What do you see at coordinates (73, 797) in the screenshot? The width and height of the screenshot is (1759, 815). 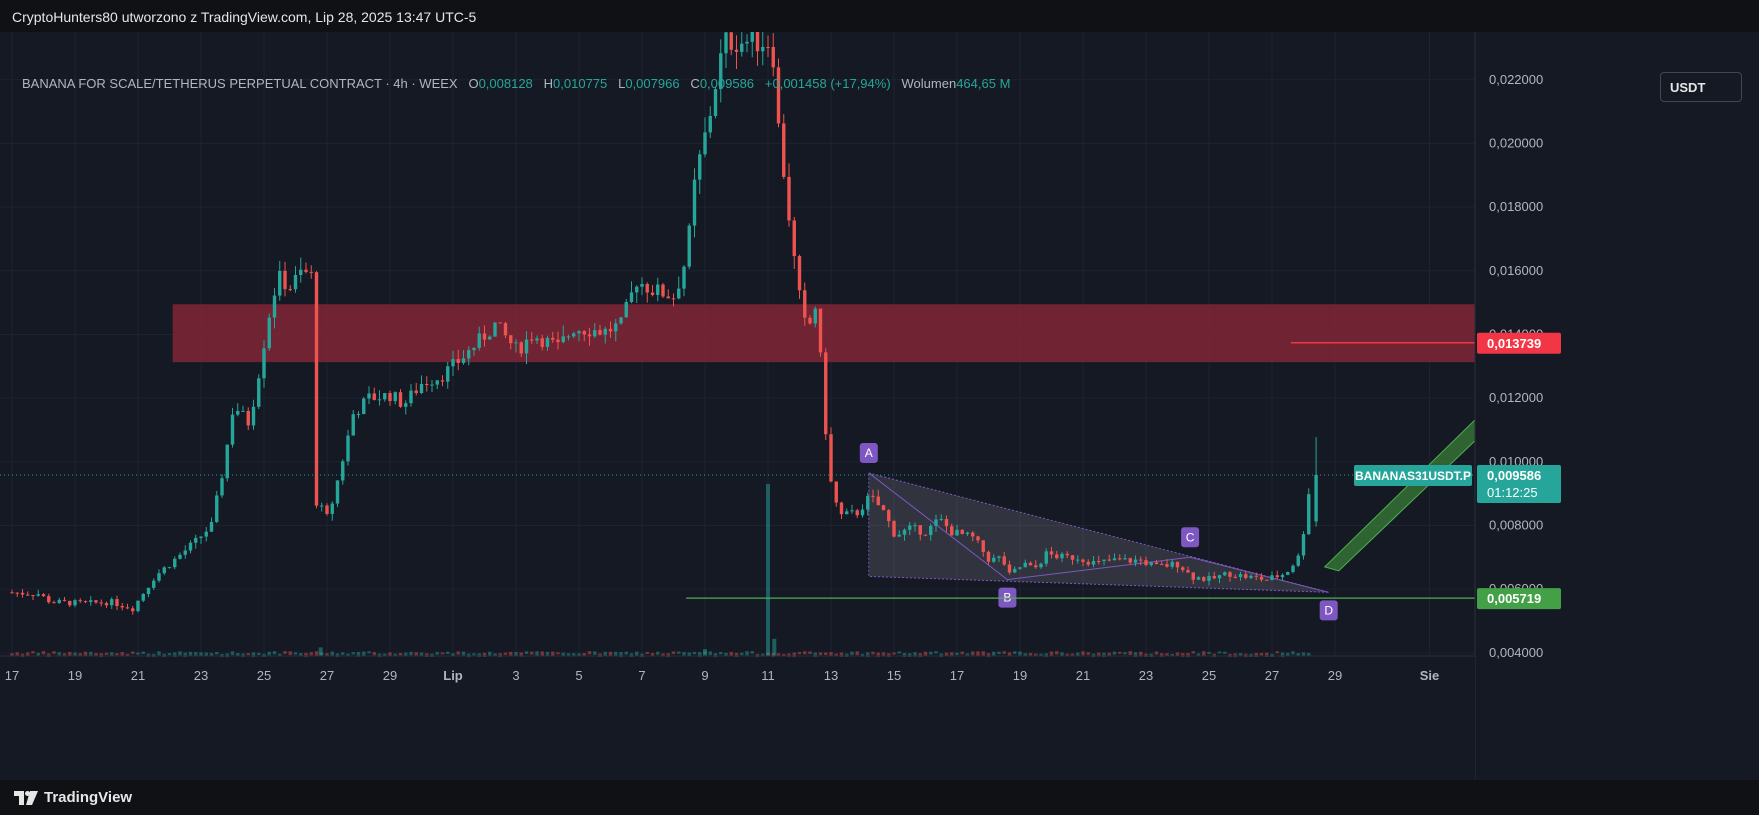 I see `tradingview-logo: TradingView` at bounding box center [73, 797].